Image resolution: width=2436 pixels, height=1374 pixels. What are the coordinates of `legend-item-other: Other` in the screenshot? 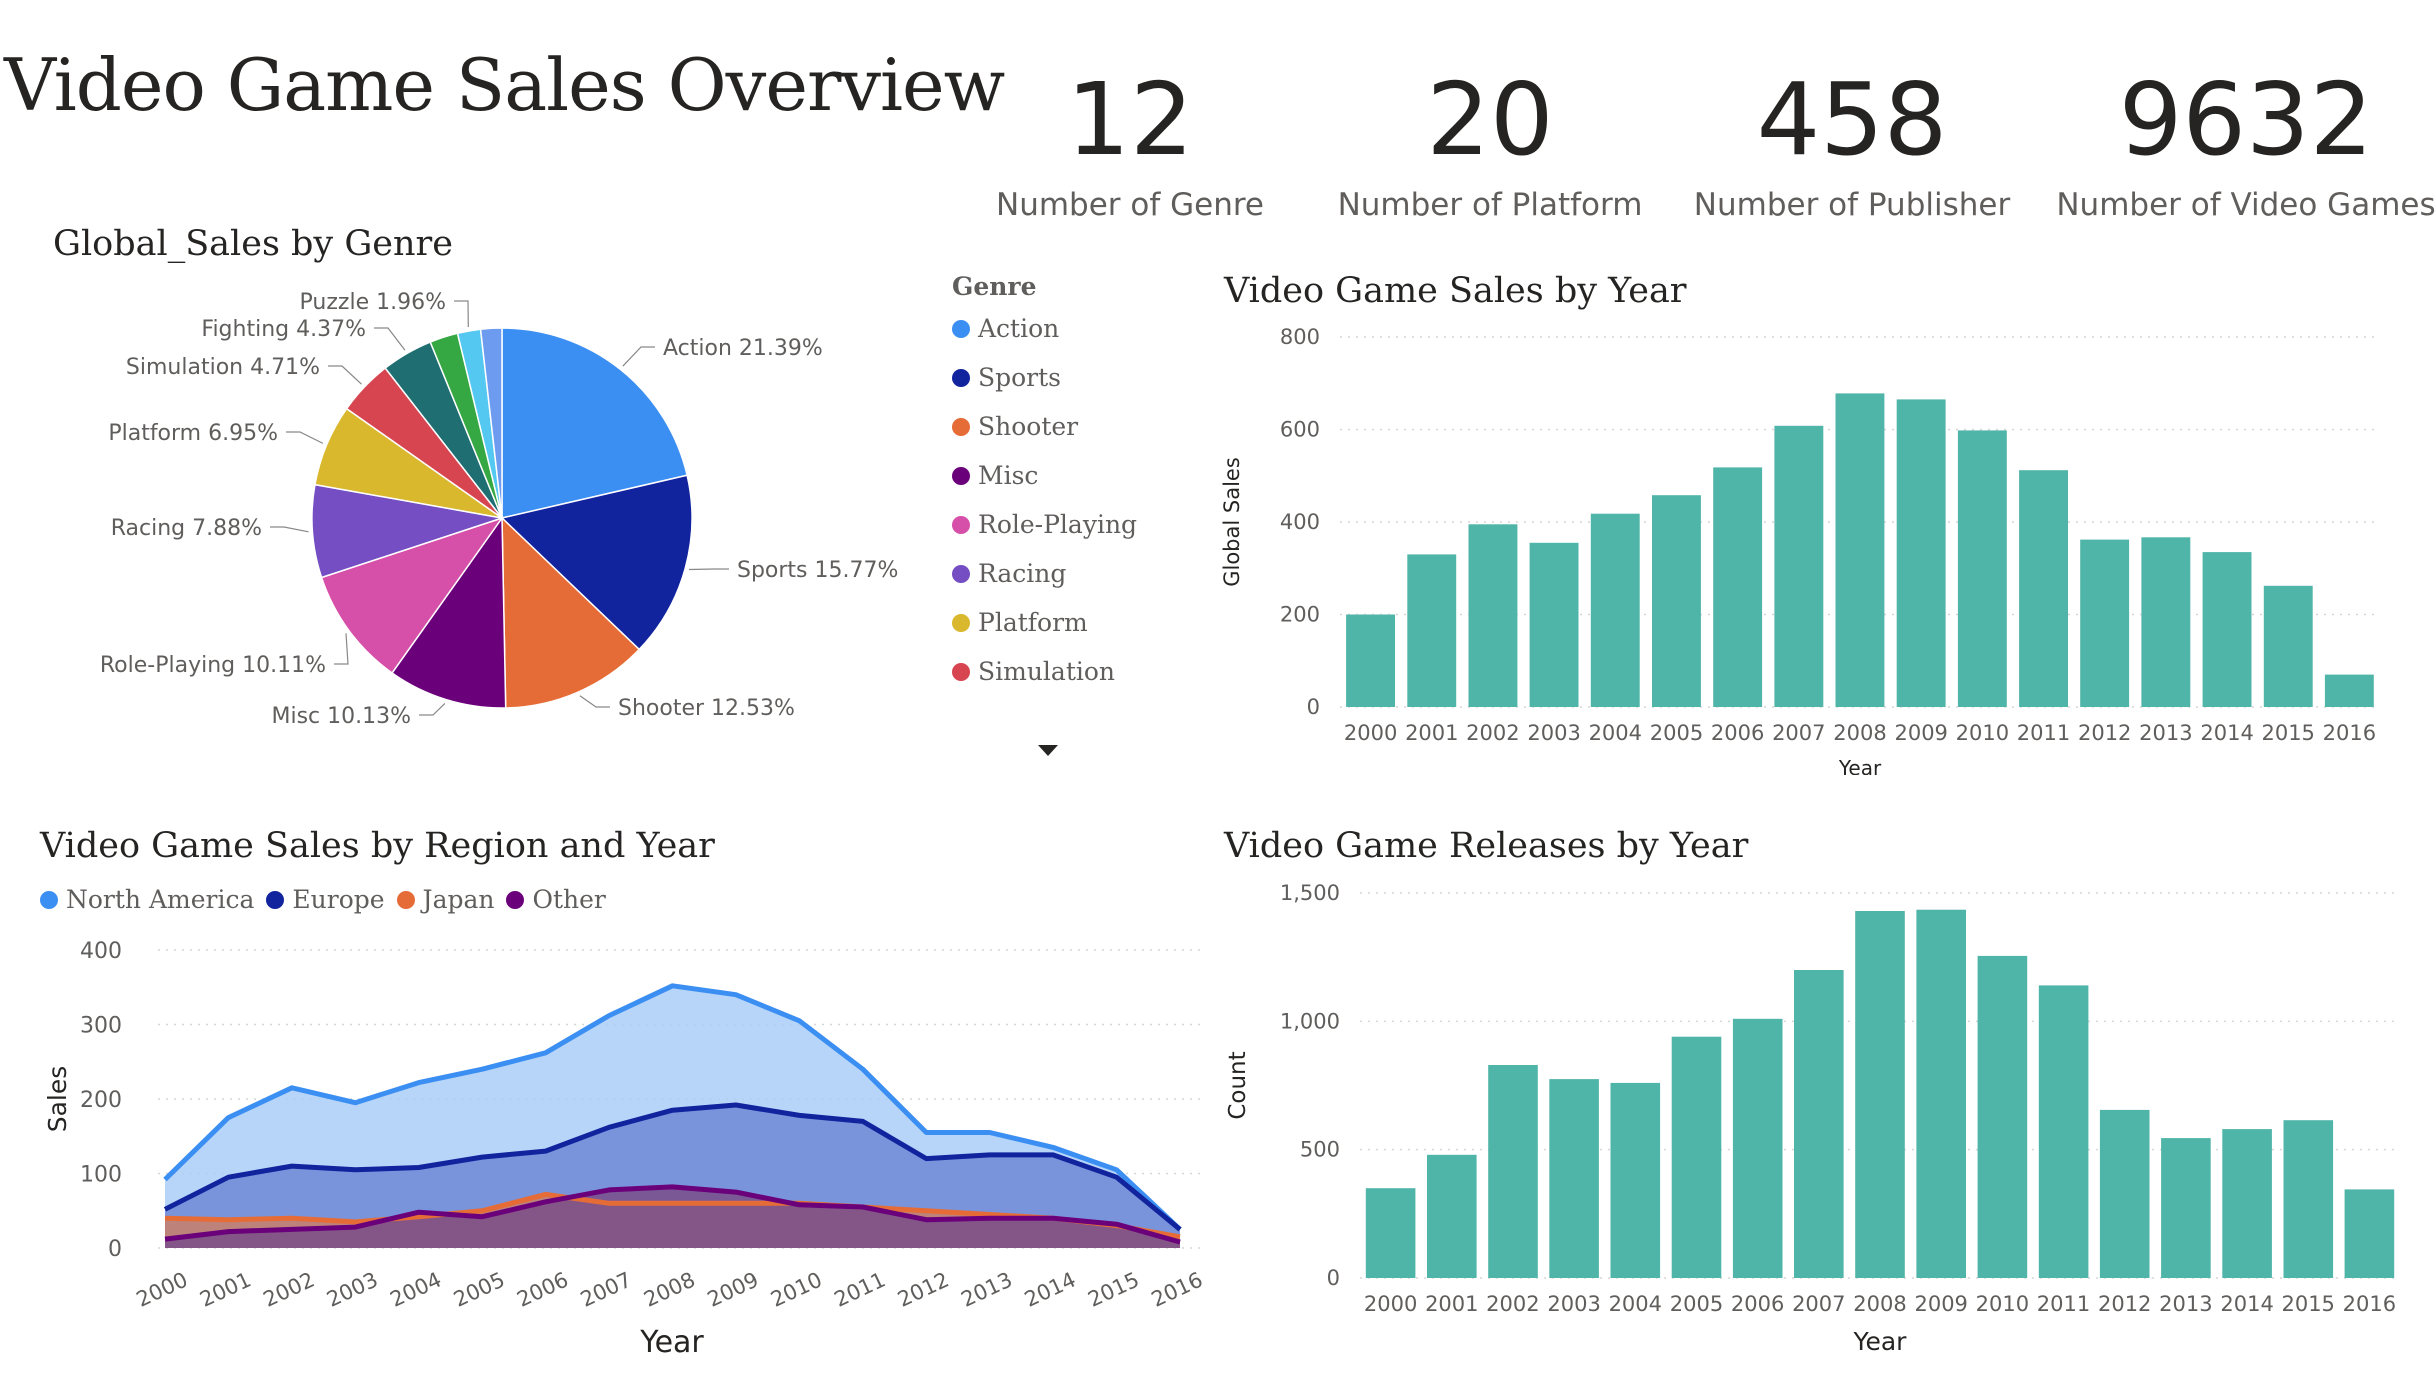 It's located at (556, 899).